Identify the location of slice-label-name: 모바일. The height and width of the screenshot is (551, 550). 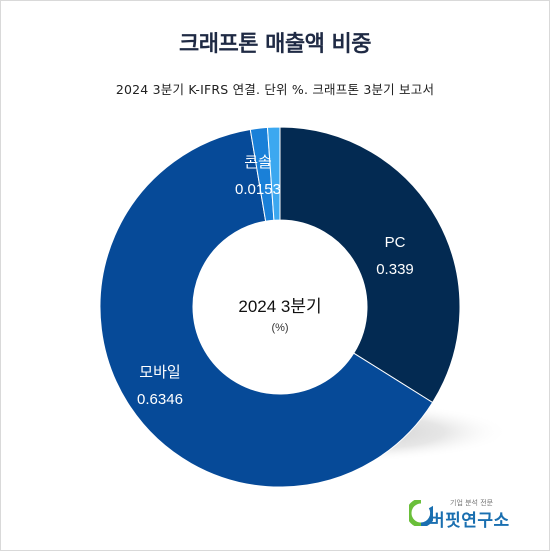
(159, 372).